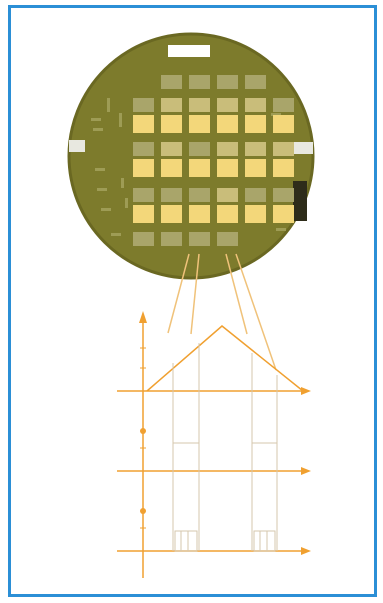  Describe the element at coordinates (225, 358) in the screenshot. I see `triangle-waveform` at that location.